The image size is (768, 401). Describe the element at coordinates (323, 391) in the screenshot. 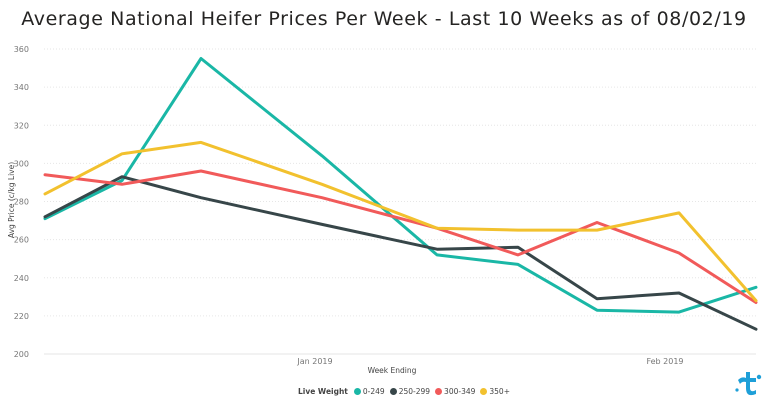

I see `legend-title: Live Weight` at that location.